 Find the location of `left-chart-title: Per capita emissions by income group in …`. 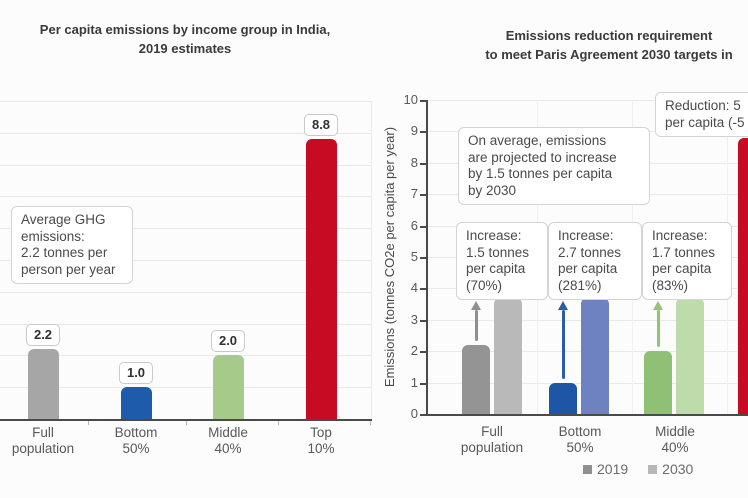

left-chart-title: Per capita emissions by income group in … is located at coordinates (185, 39).